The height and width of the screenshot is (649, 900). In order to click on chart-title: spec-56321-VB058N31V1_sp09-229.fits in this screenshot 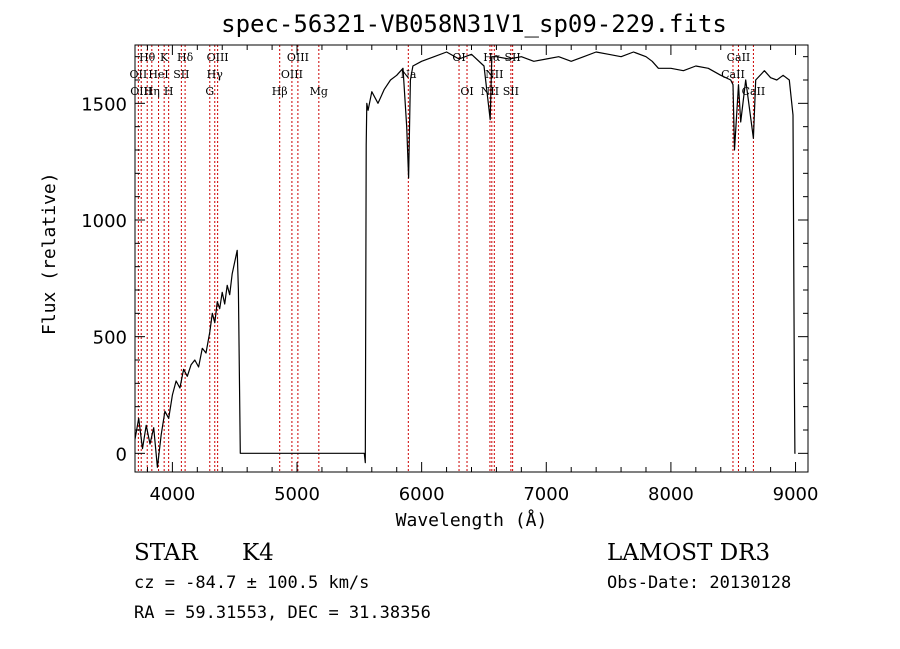, I will do `click(474, 24)`.